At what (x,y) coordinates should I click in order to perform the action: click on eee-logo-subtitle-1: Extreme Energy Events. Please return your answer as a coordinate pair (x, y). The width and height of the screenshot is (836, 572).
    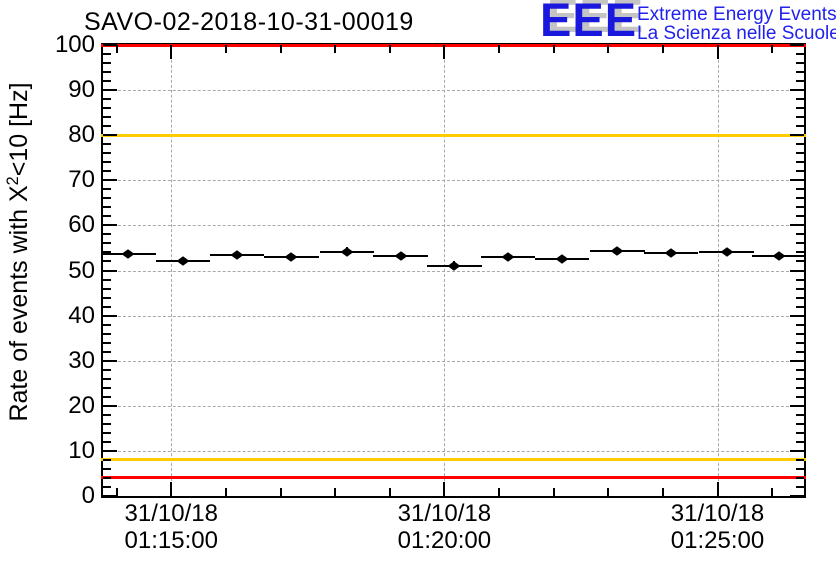
    Looking at the image, I should click on (736, 14).